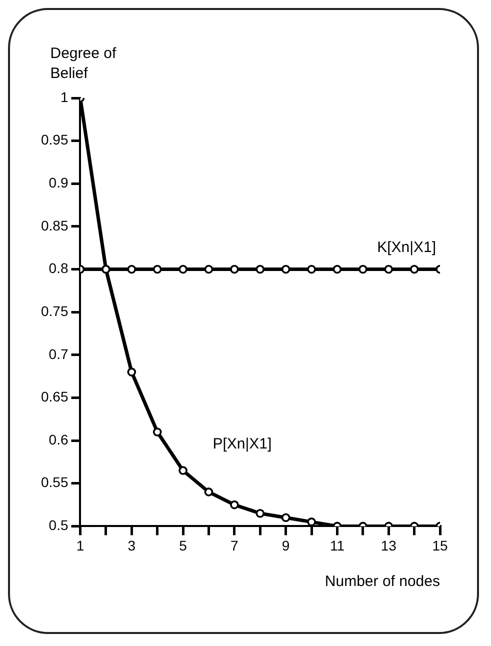  What do you see at coordinates (234, 545) in the screenshot?
I see `x-tick-label: 7` at bounding box center [234, 545].